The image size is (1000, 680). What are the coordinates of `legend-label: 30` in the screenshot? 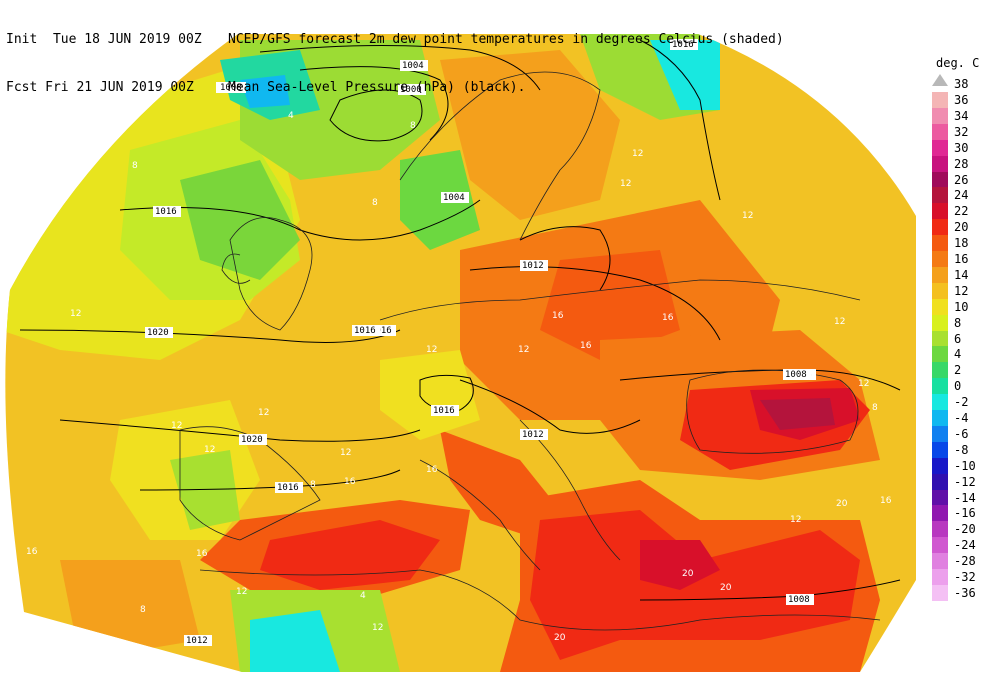 It's located at (961, 147).